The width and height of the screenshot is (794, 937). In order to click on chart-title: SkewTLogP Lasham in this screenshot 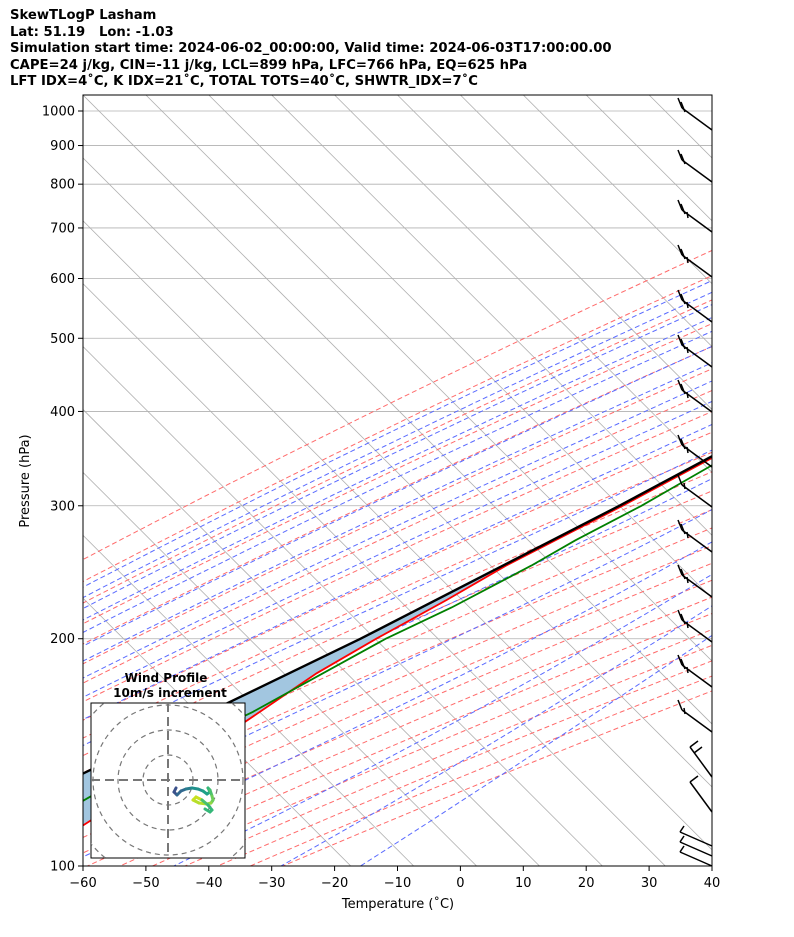, I will do `click(83, 15)`.